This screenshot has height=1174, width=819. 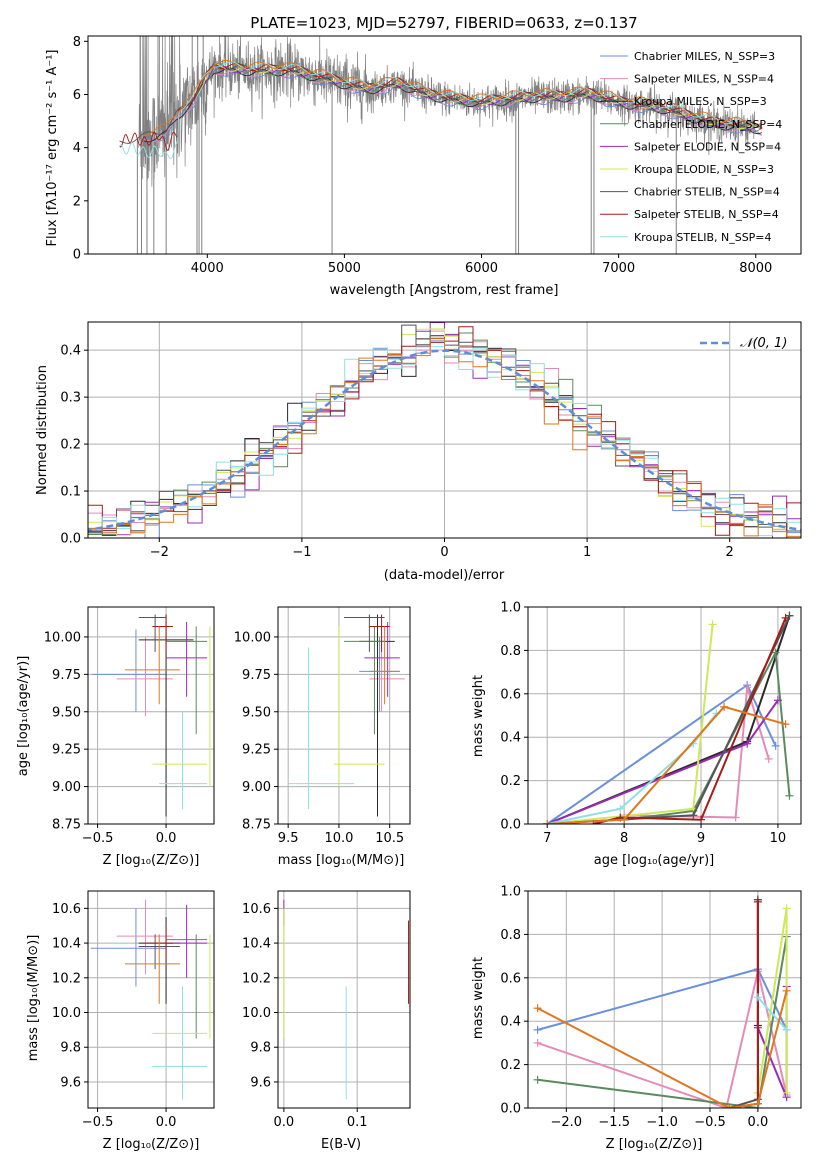 I want to click on weight-age-ytick-label: 0.8, so click(x=510, y=651).